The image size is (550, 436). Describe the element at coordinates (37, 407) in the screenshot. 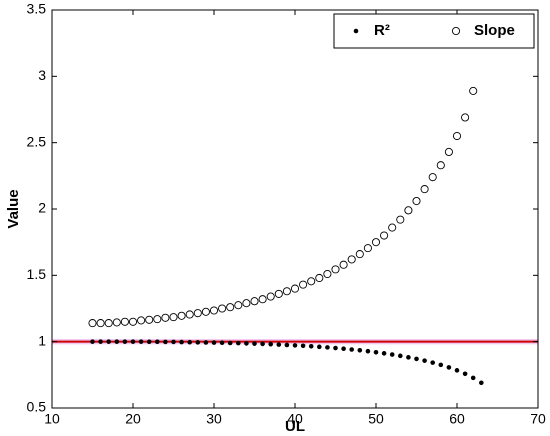

I see `y-tick-label: 0.5` at that location.